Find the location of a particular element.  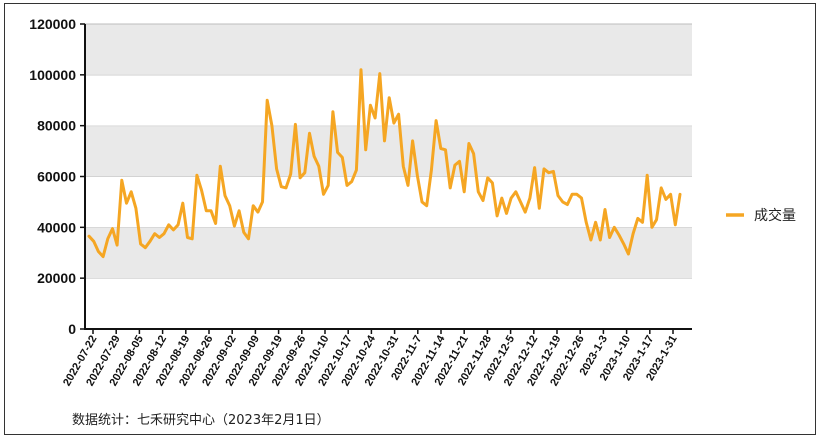

y-tick-label: 60000 is located at coordinates (56, 177).